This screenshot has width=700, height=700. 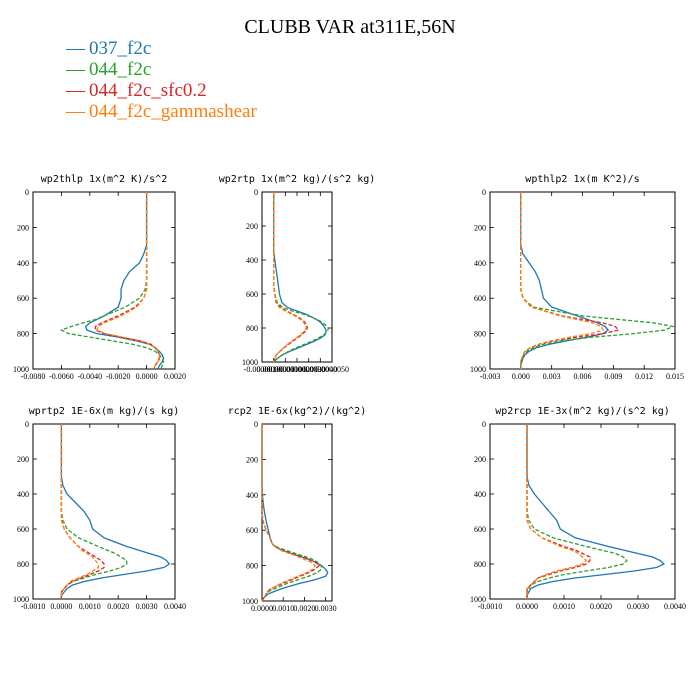 What do you see at coordinates (297, 369) in the screenshot?
I see `x-tick-label: 0.0000020` at bounding box center [297, 369].